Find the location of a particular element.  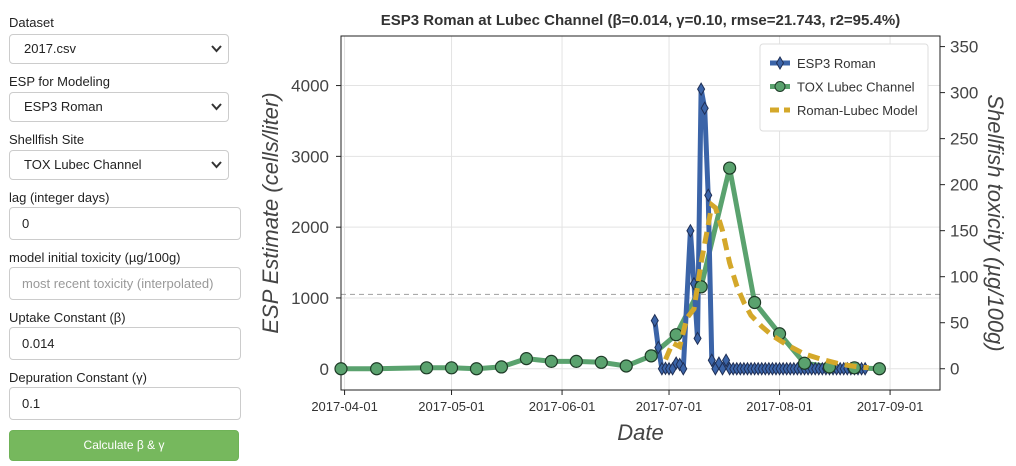

x-tick-label: 2017-07-01 is located at coordinates (669, 406).